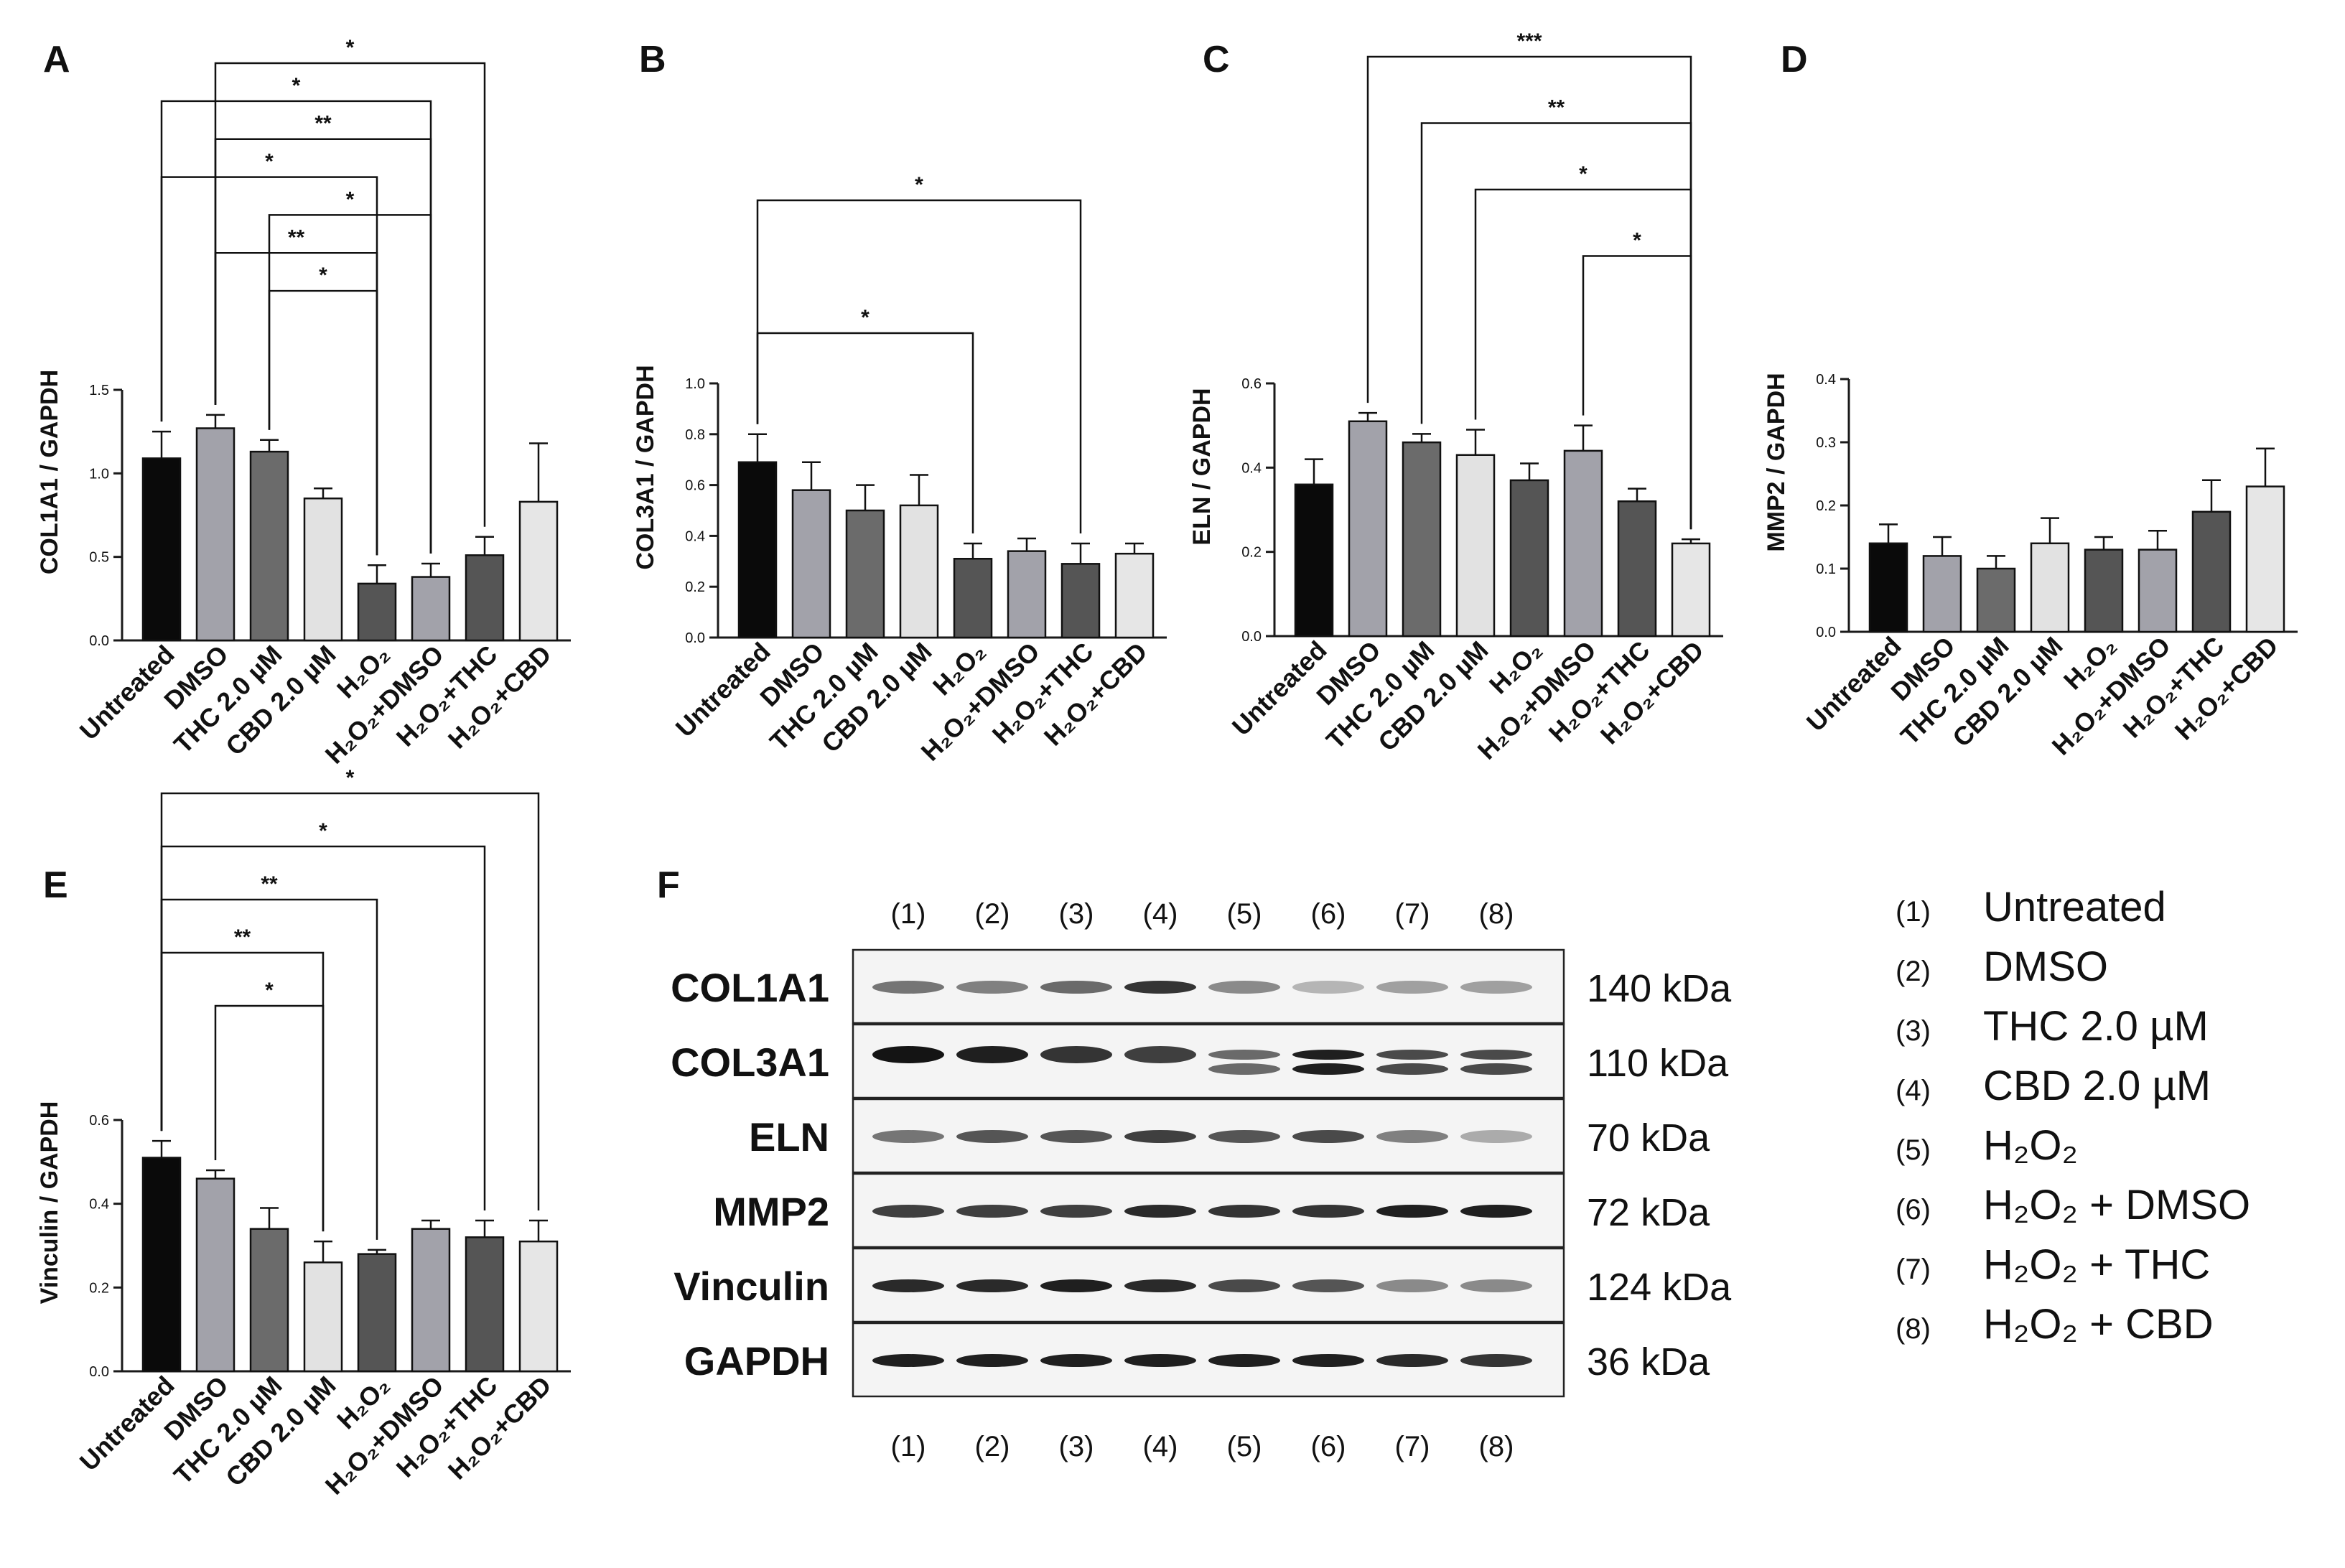 The image size is (2345, 1568). Describe the element at coordinates (49, 472) in the screenshot. I see `y-axis-label: COL1A1 / GAPDH` at that location.